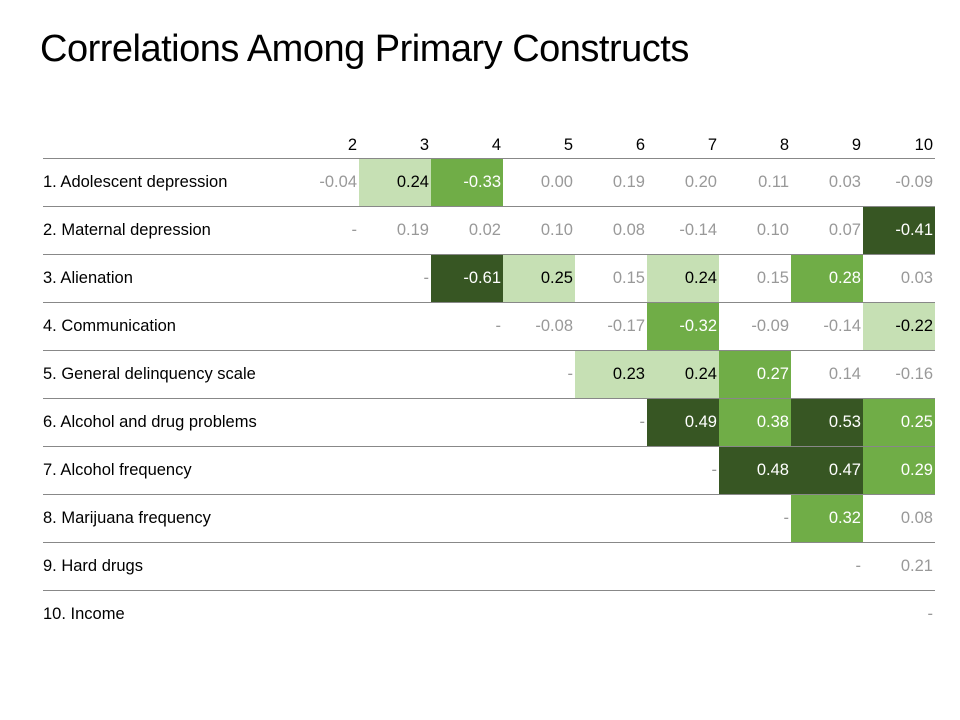 The height and width of the screenshot is (720, 960). I want to click on column-header: 2, so click(323, 145).